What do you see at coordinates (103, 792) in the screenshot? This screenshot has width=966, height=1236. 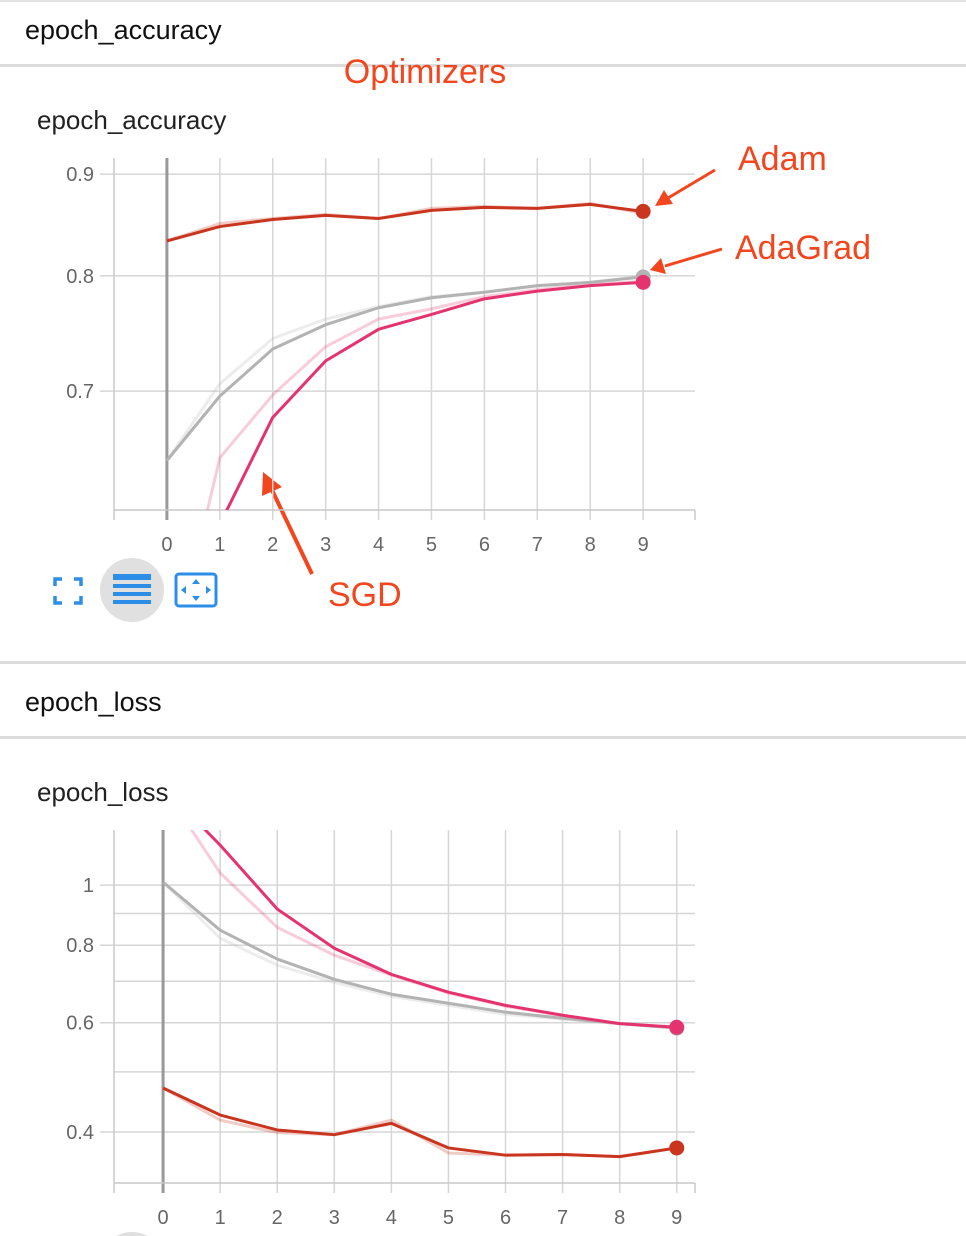 I see `chart-title: epoch_loss` at bounding box center [103, 792].